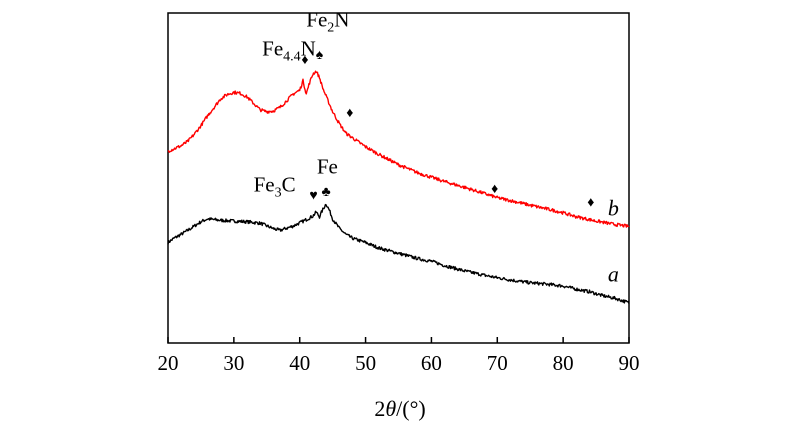 The image size is (800, 434). What do you see at coordinates (613, 273) in the screenshot?
I see `curve-label-a: a` at bounding box center [613, 273].